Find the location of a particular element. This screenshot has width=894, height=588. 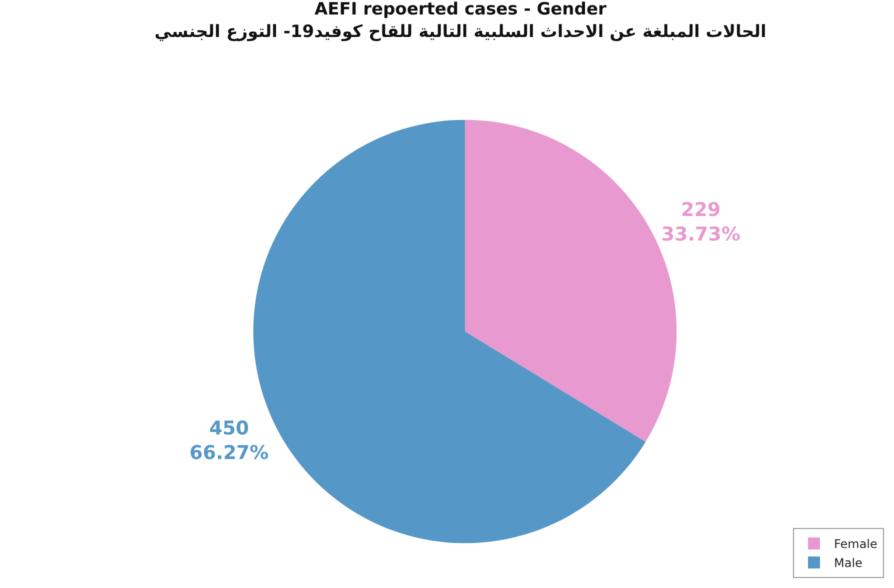

chart-subtitle: الحالات المبلغة عن الاحداث السلبية التالية للقاح كوفيد19- التوزع الجنسي is located at coordinates (460, 32).